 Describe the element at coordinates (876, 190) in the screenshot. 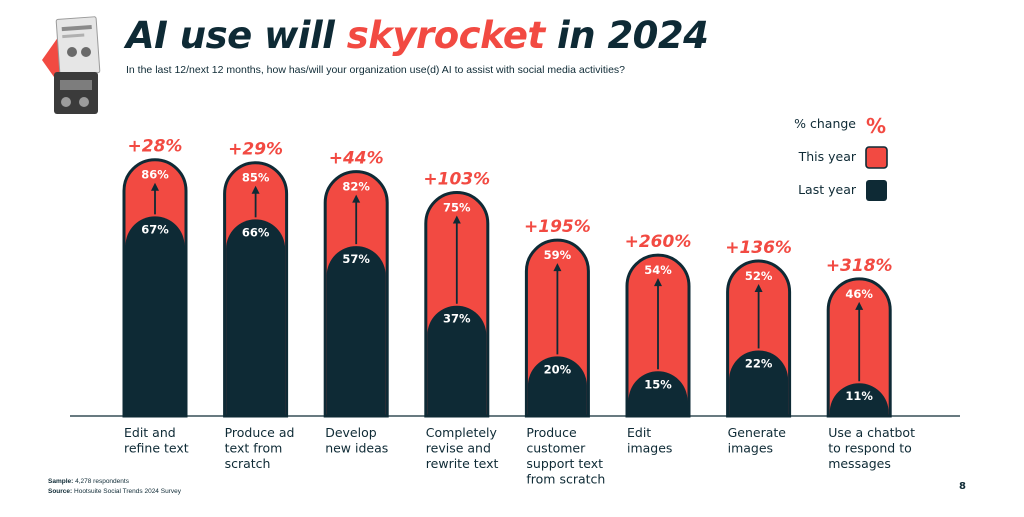

I see `legend-last-year-swatch` at that location.